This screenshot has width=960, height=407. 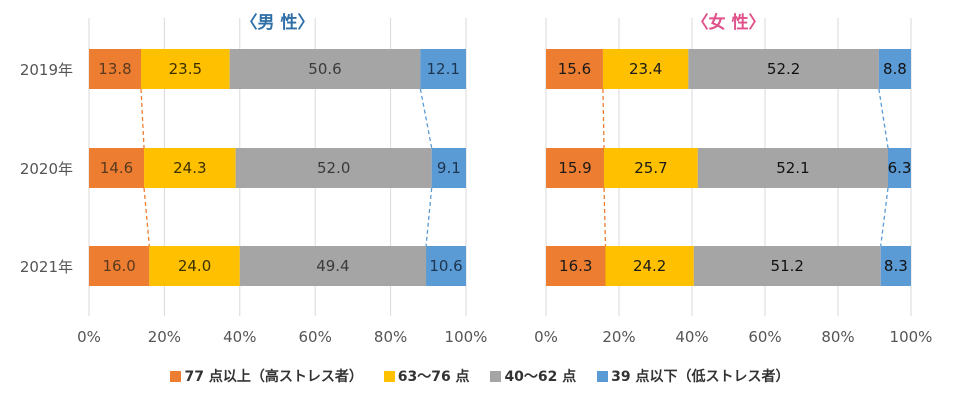 I want to click on data-label: 23.5, so click(x=185, y=69).